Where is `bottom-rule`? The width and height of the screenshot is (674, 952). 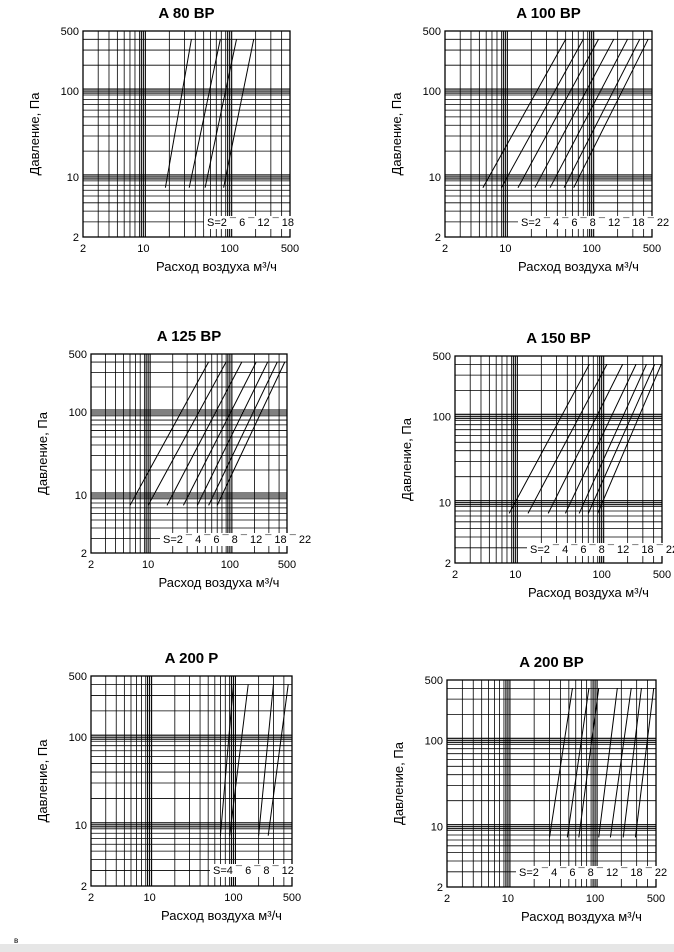
bottom-rule is located at coordinates (337, 948).